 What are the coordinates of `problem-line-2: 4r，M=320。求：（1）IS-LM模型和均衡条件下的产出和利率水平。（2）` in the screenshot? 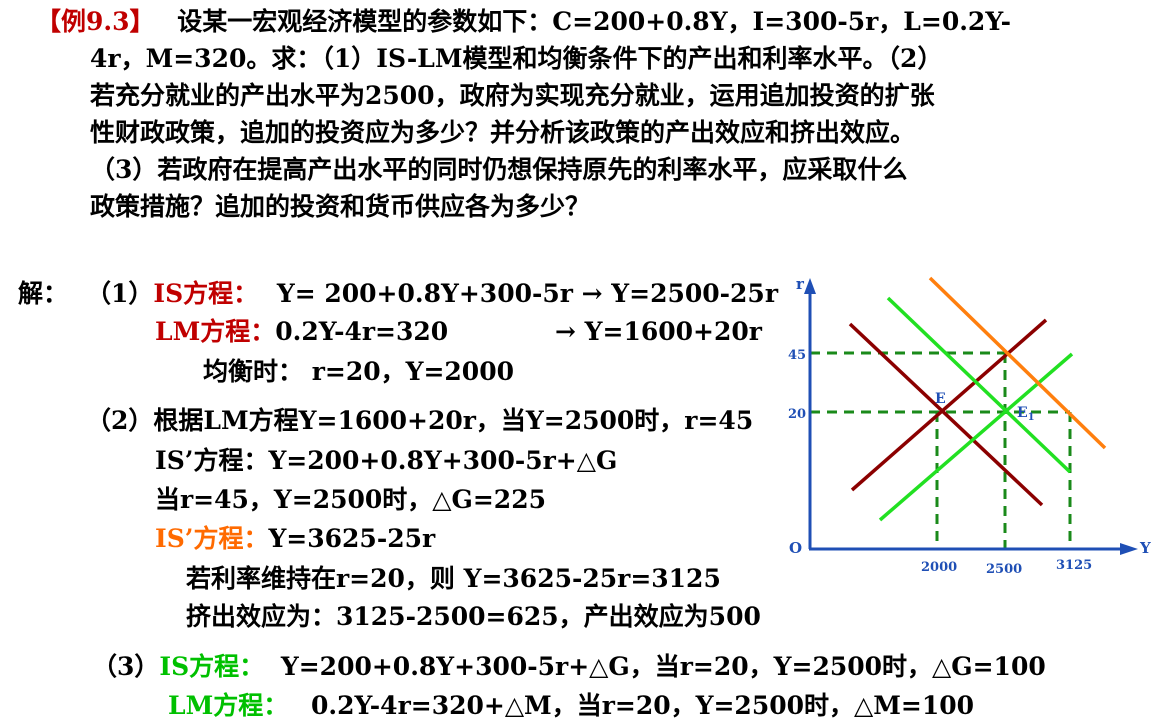 It's located at (516, 58).